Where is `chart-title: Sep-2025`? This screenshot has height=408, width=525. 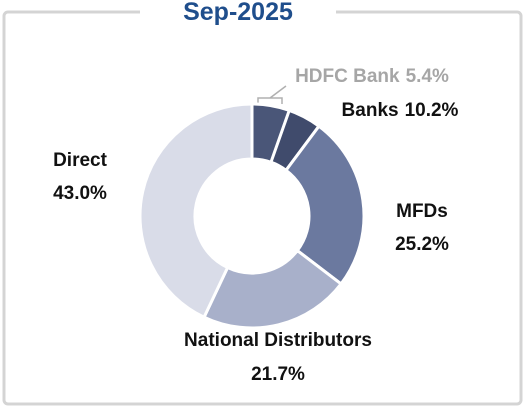 chart-title: Sep-2025 is located at coordinates (238, 13).